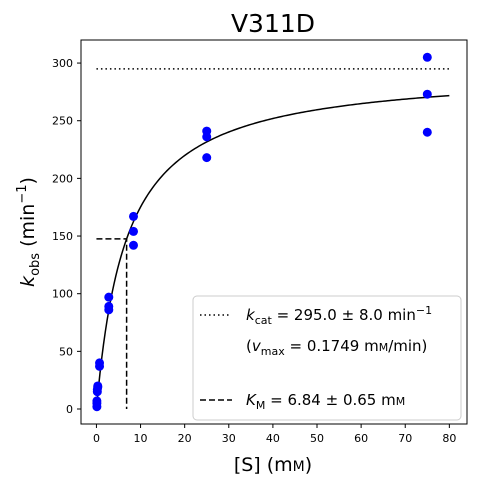 Image resolution: width=477 pixels, height=484 pixels. Describe the element at coordinates (69, 409) in the screenshot. I see `y-tick-label: 0` at that location.